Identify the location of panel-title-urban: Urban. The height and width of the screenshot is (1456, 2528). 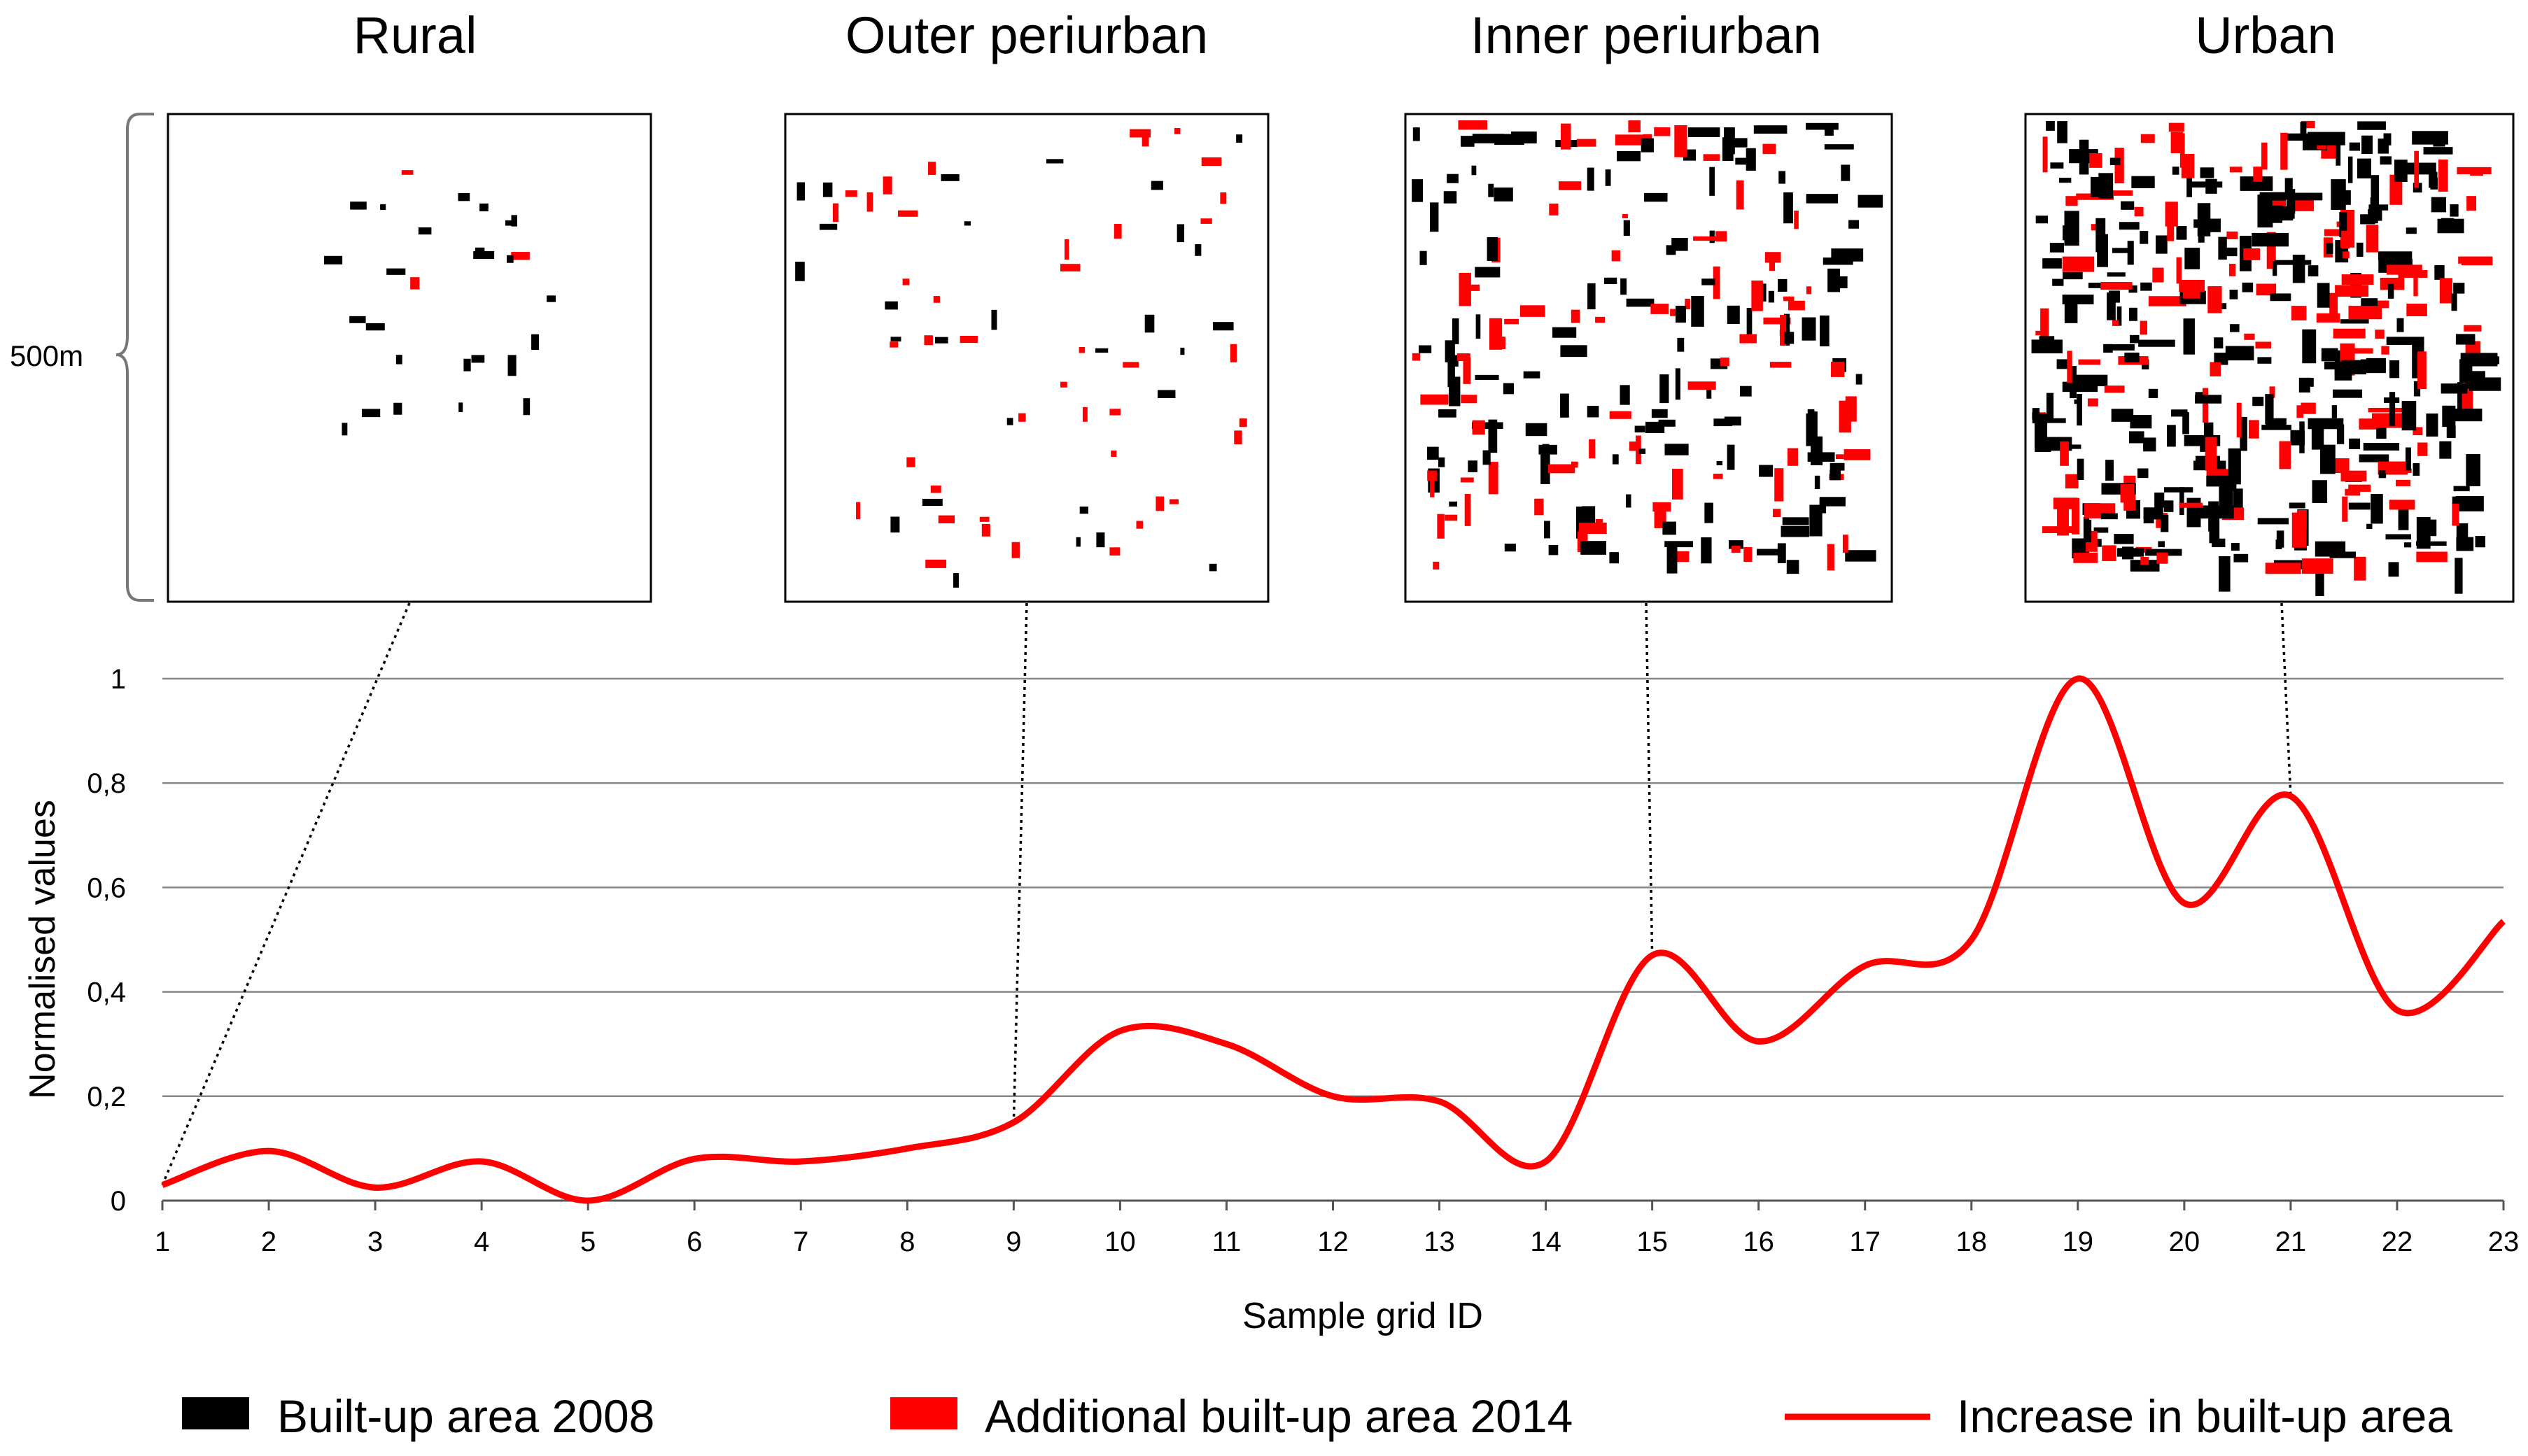
(2265, 35).